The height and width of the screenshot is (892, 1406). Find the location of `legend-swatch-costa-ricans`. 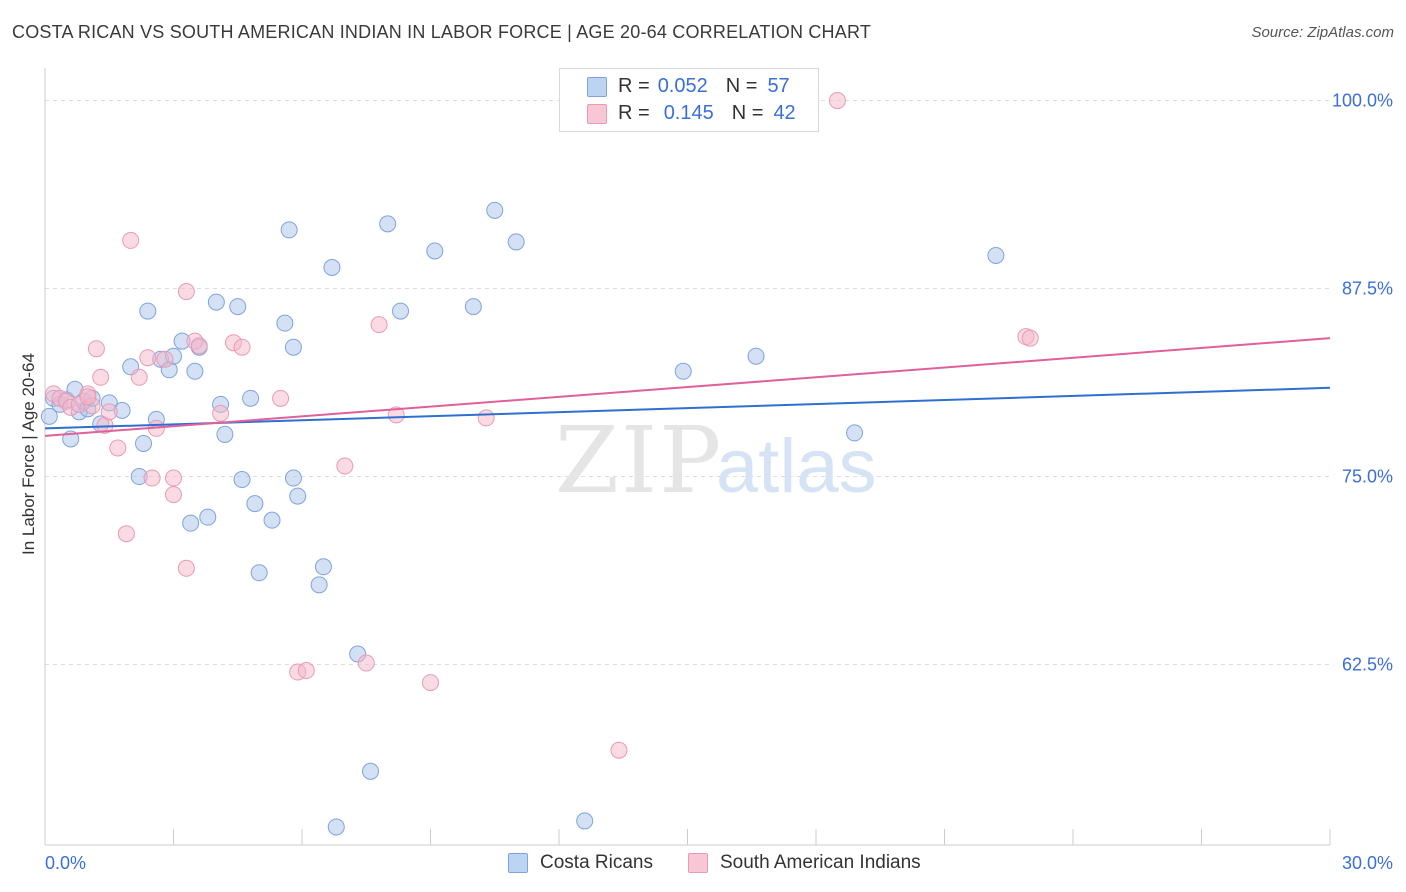

legend-swatch-costa-ricans is located at coordinates (597, 87).